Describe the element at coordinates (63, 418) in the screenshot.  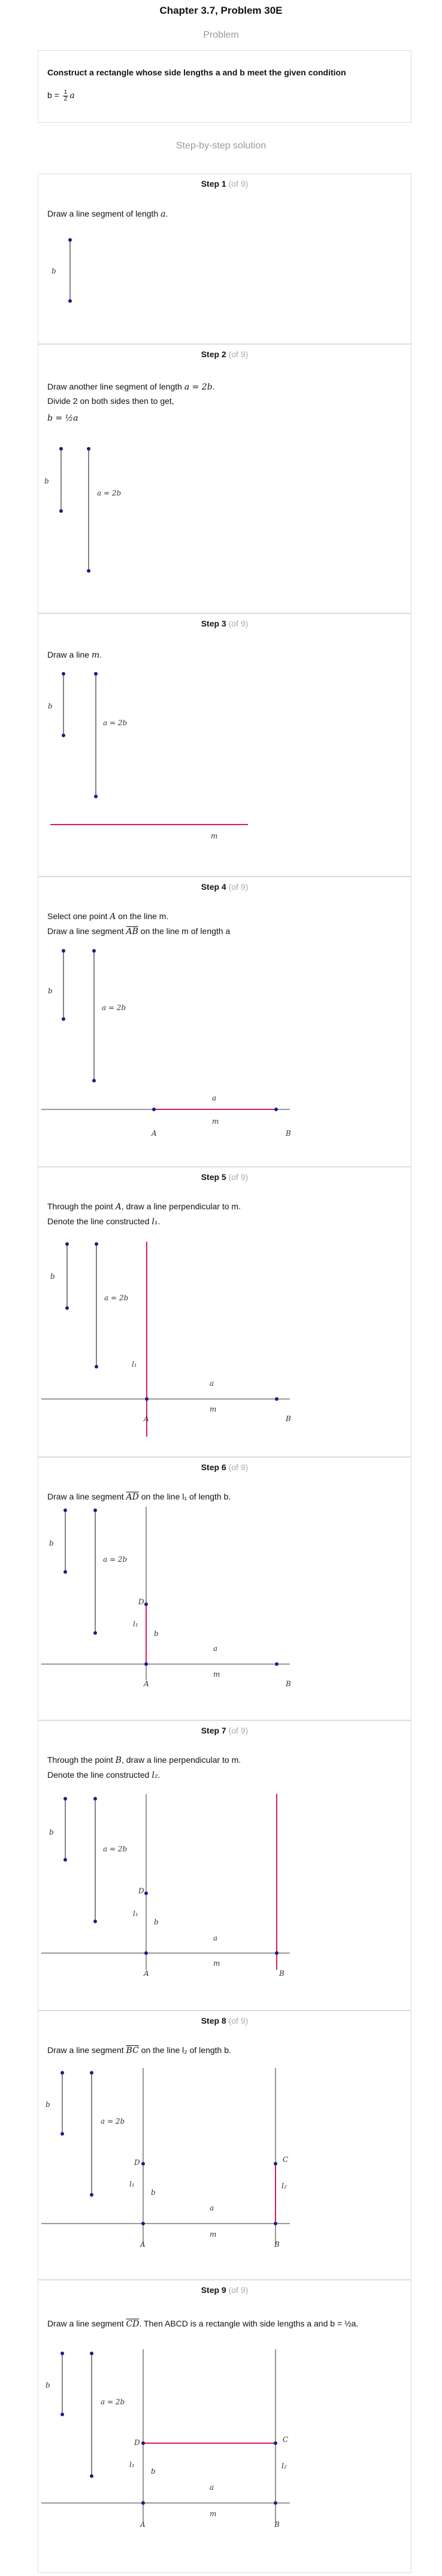
I see `step-2-formula: b = ½a` at that location.